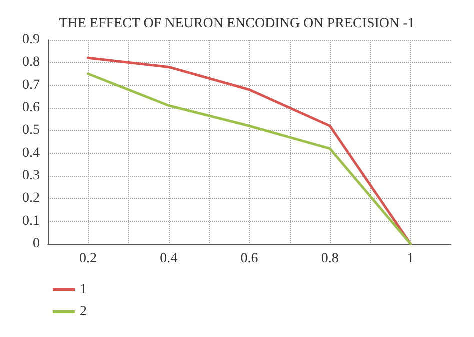 Image resolution: width=474 pixels, height=337 pixels. Describe the element at coordinates (36, 244) in the screenshot. I see `y-tick-label: 0` at that location.